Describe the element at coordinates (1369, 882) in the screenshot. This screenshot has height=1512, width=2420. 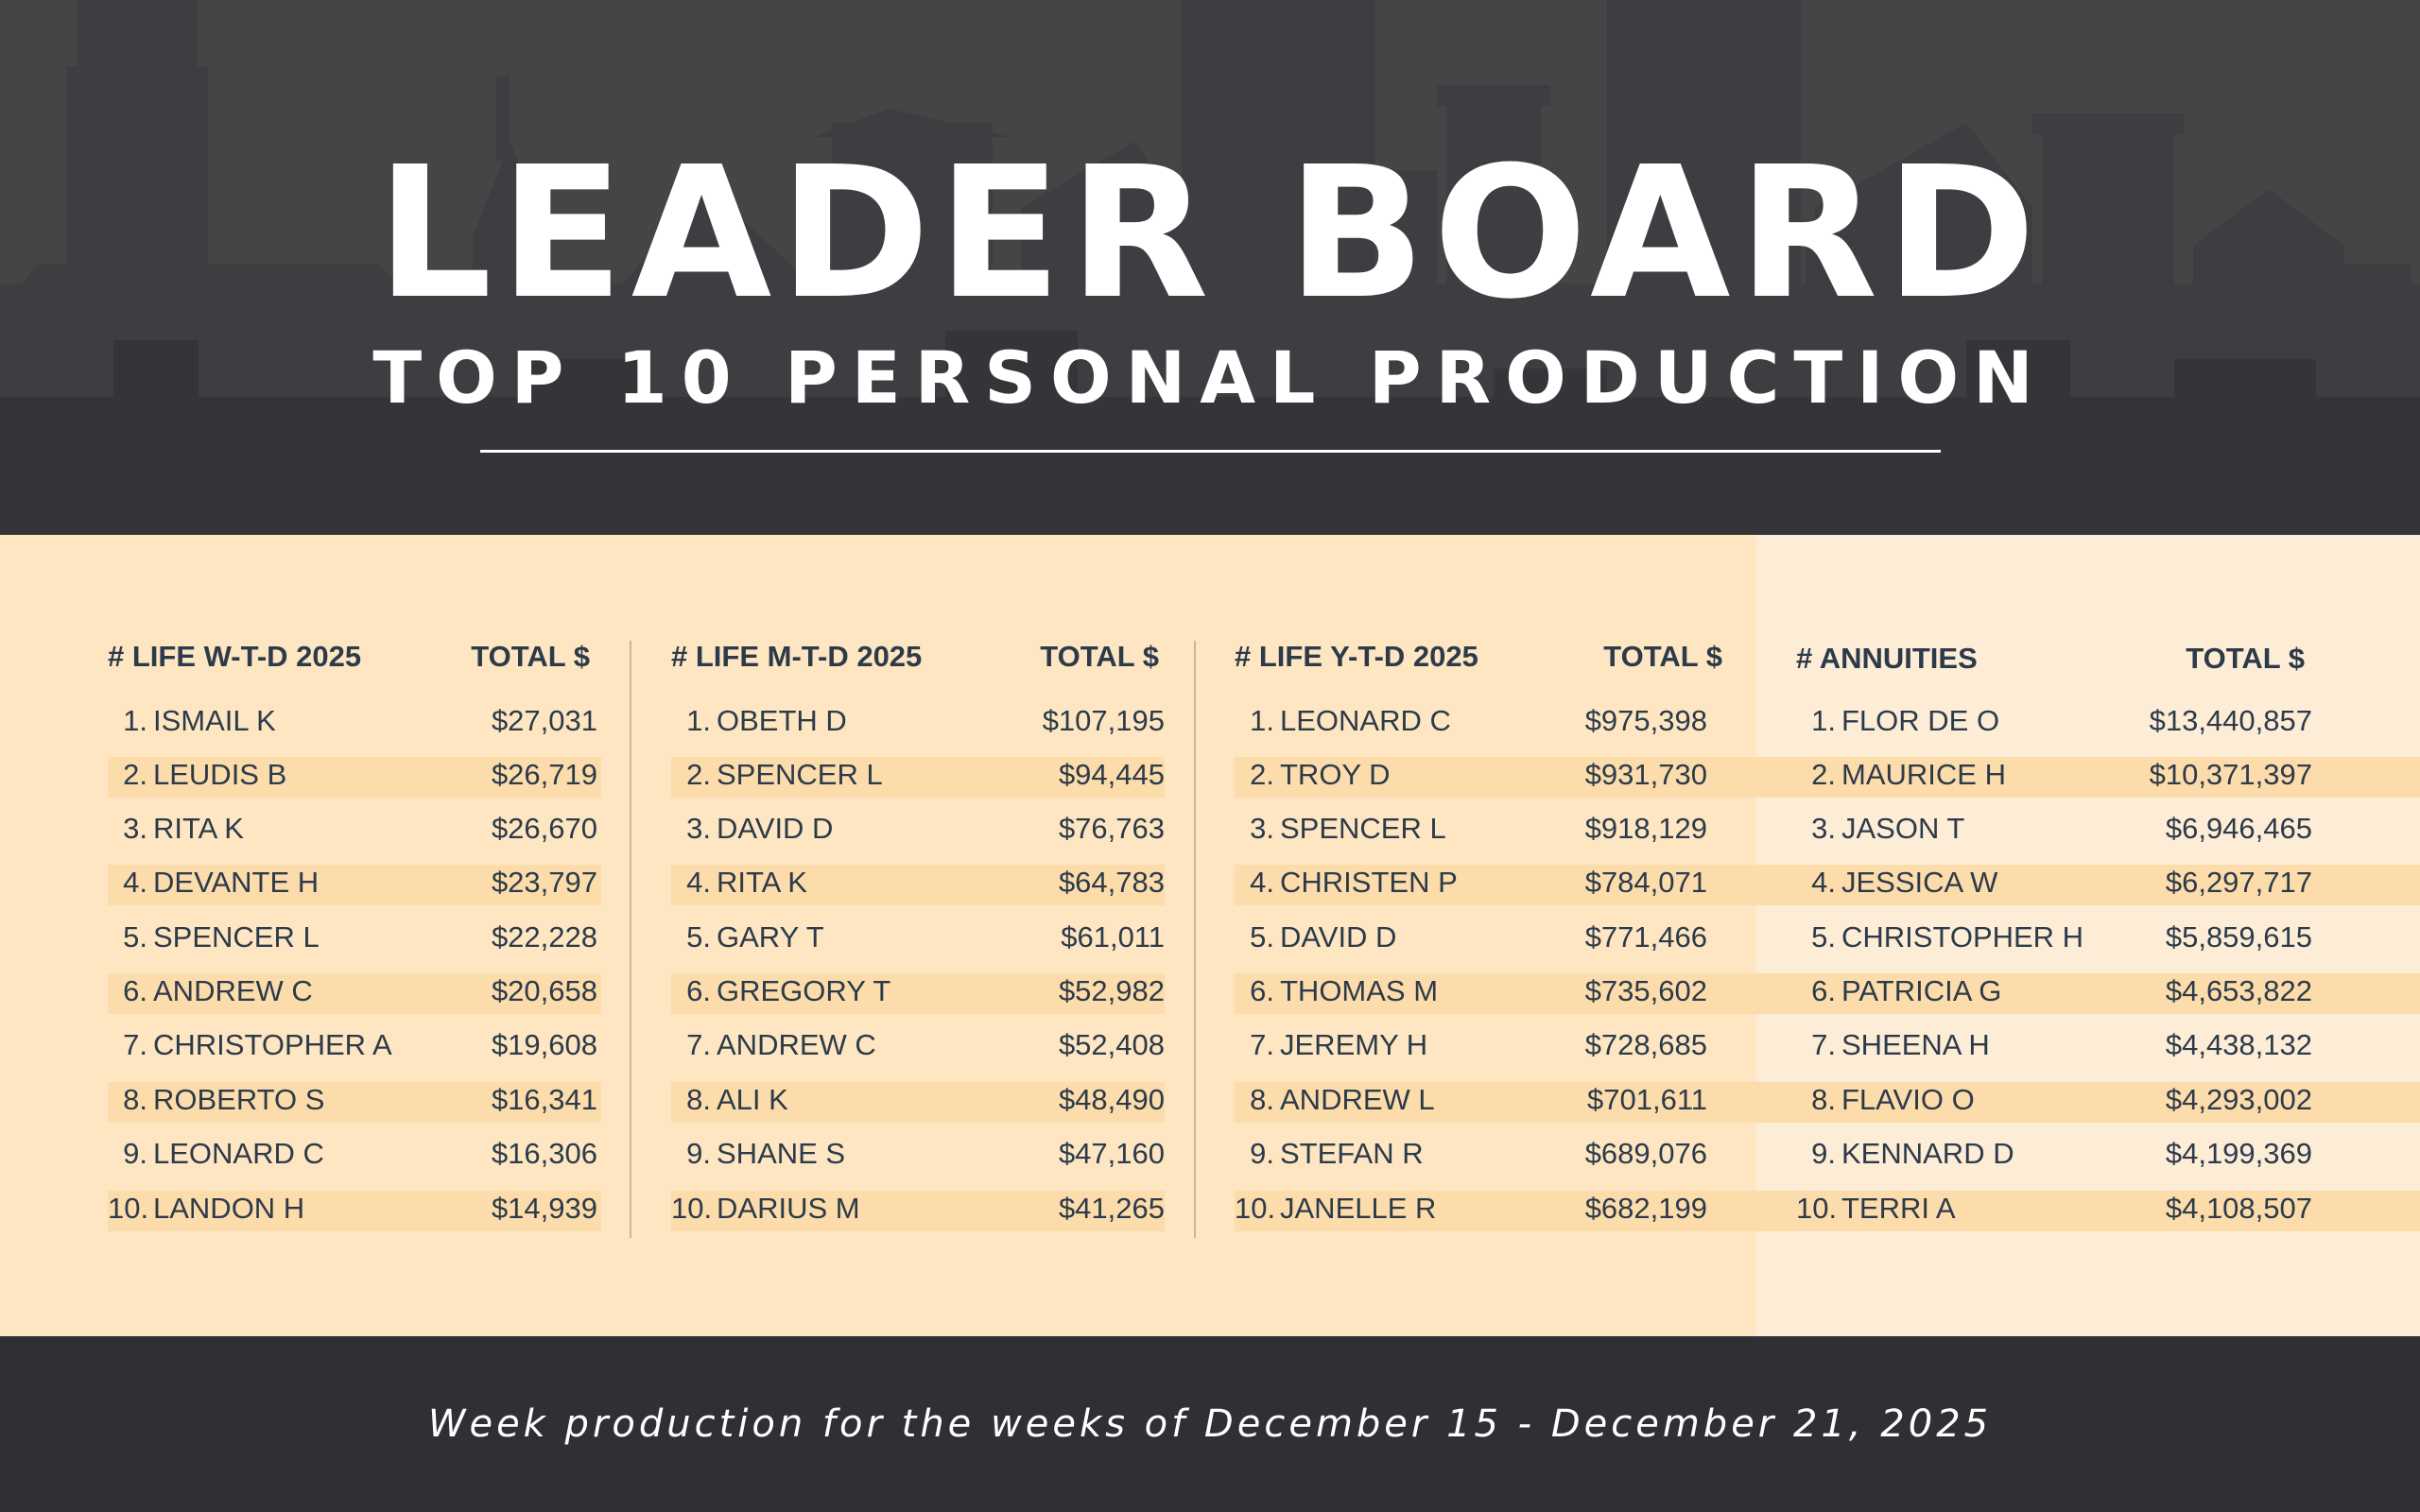
I see `row-name: CHRISTEN P` at that location.